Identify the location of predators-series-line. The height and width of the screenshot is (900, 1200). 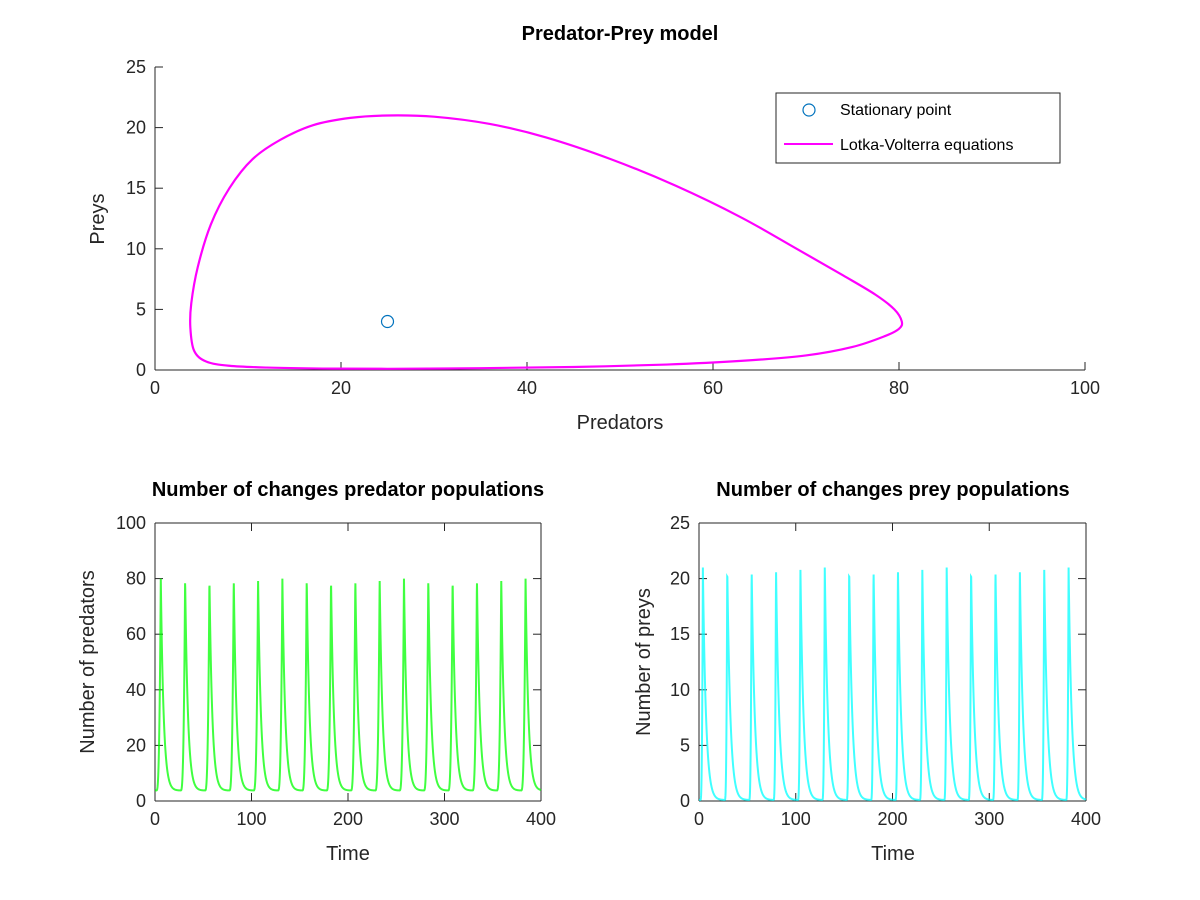
(348, 685).